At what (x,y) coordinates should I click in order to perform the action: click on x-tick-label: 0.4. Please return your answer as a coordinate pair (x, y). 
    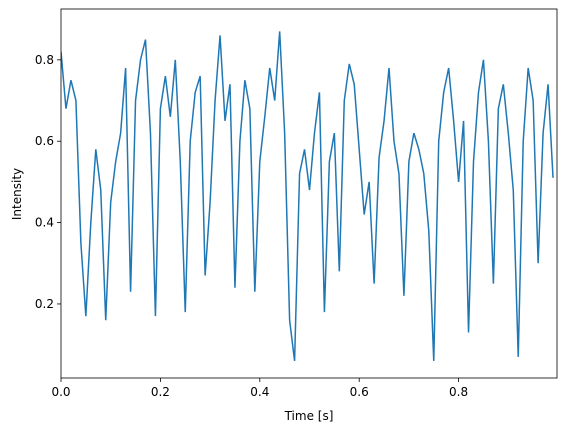
    Looking at the image, I should click on (259, 392).